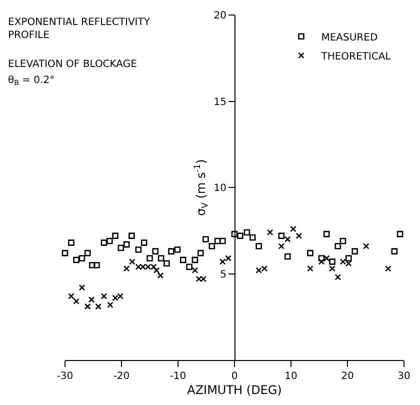  Describe the element at coordinates (349, 38) in the screenshot. I see `legend-label: MEASURED` at that location.